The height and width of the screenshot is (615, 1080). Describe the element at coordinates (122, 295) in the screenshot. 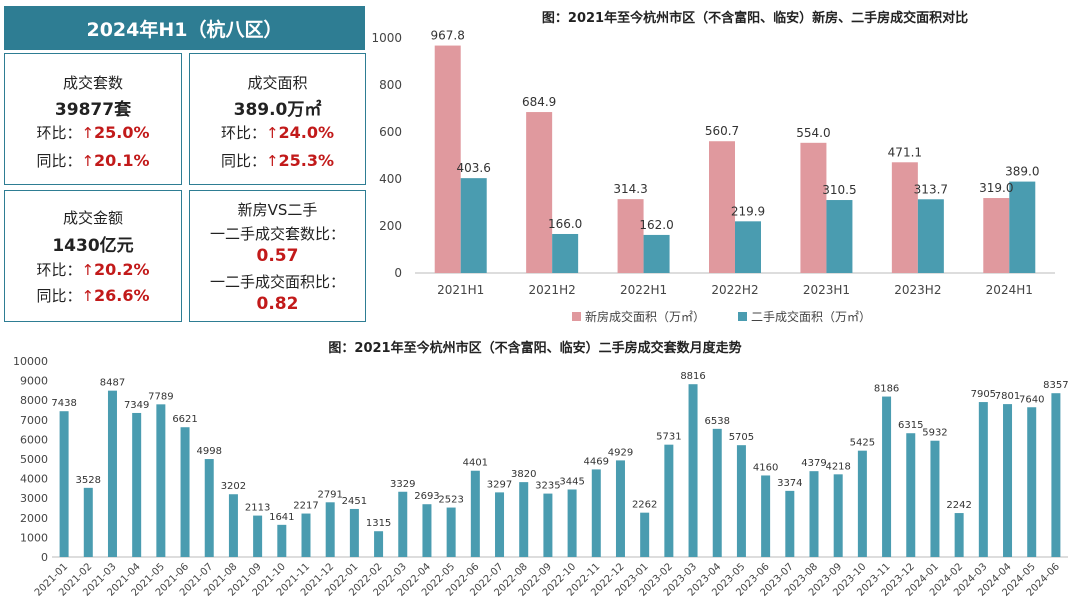

I see `amount-yoy-value: 26.6%` at that location.